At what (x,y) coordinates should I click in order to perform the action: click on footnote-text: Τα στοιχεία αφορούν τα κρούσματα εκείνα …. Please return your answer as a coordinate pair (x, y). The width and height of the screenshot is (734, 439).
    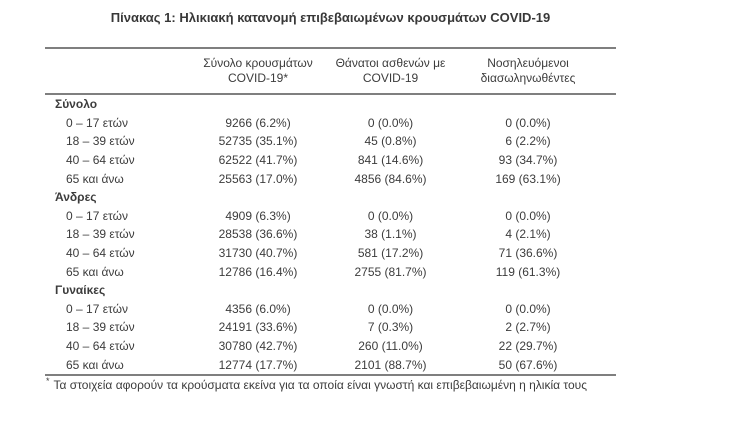
    Looking at the image, I should click on (320, 385).